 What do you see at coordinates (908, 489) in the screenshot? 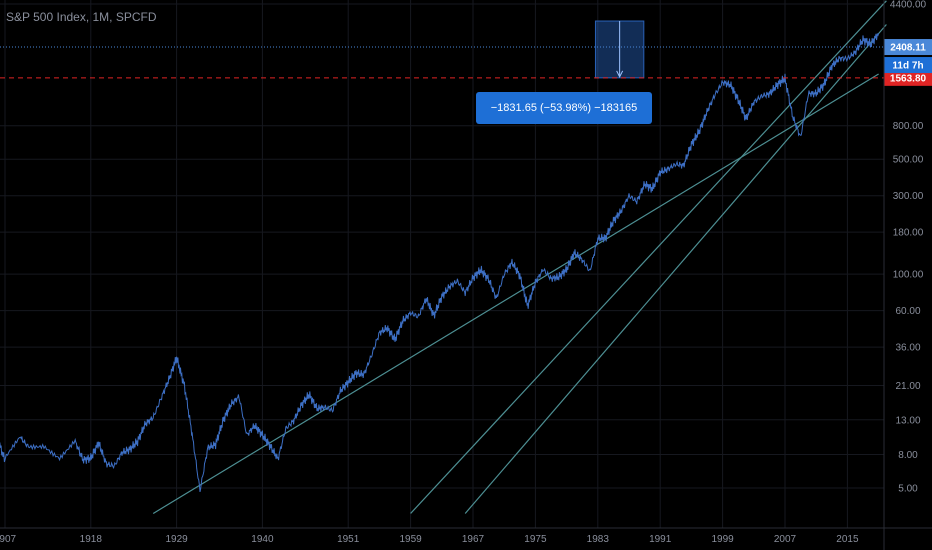
I see `y-tick-label: 5.00` at bounding box center [908, 489].